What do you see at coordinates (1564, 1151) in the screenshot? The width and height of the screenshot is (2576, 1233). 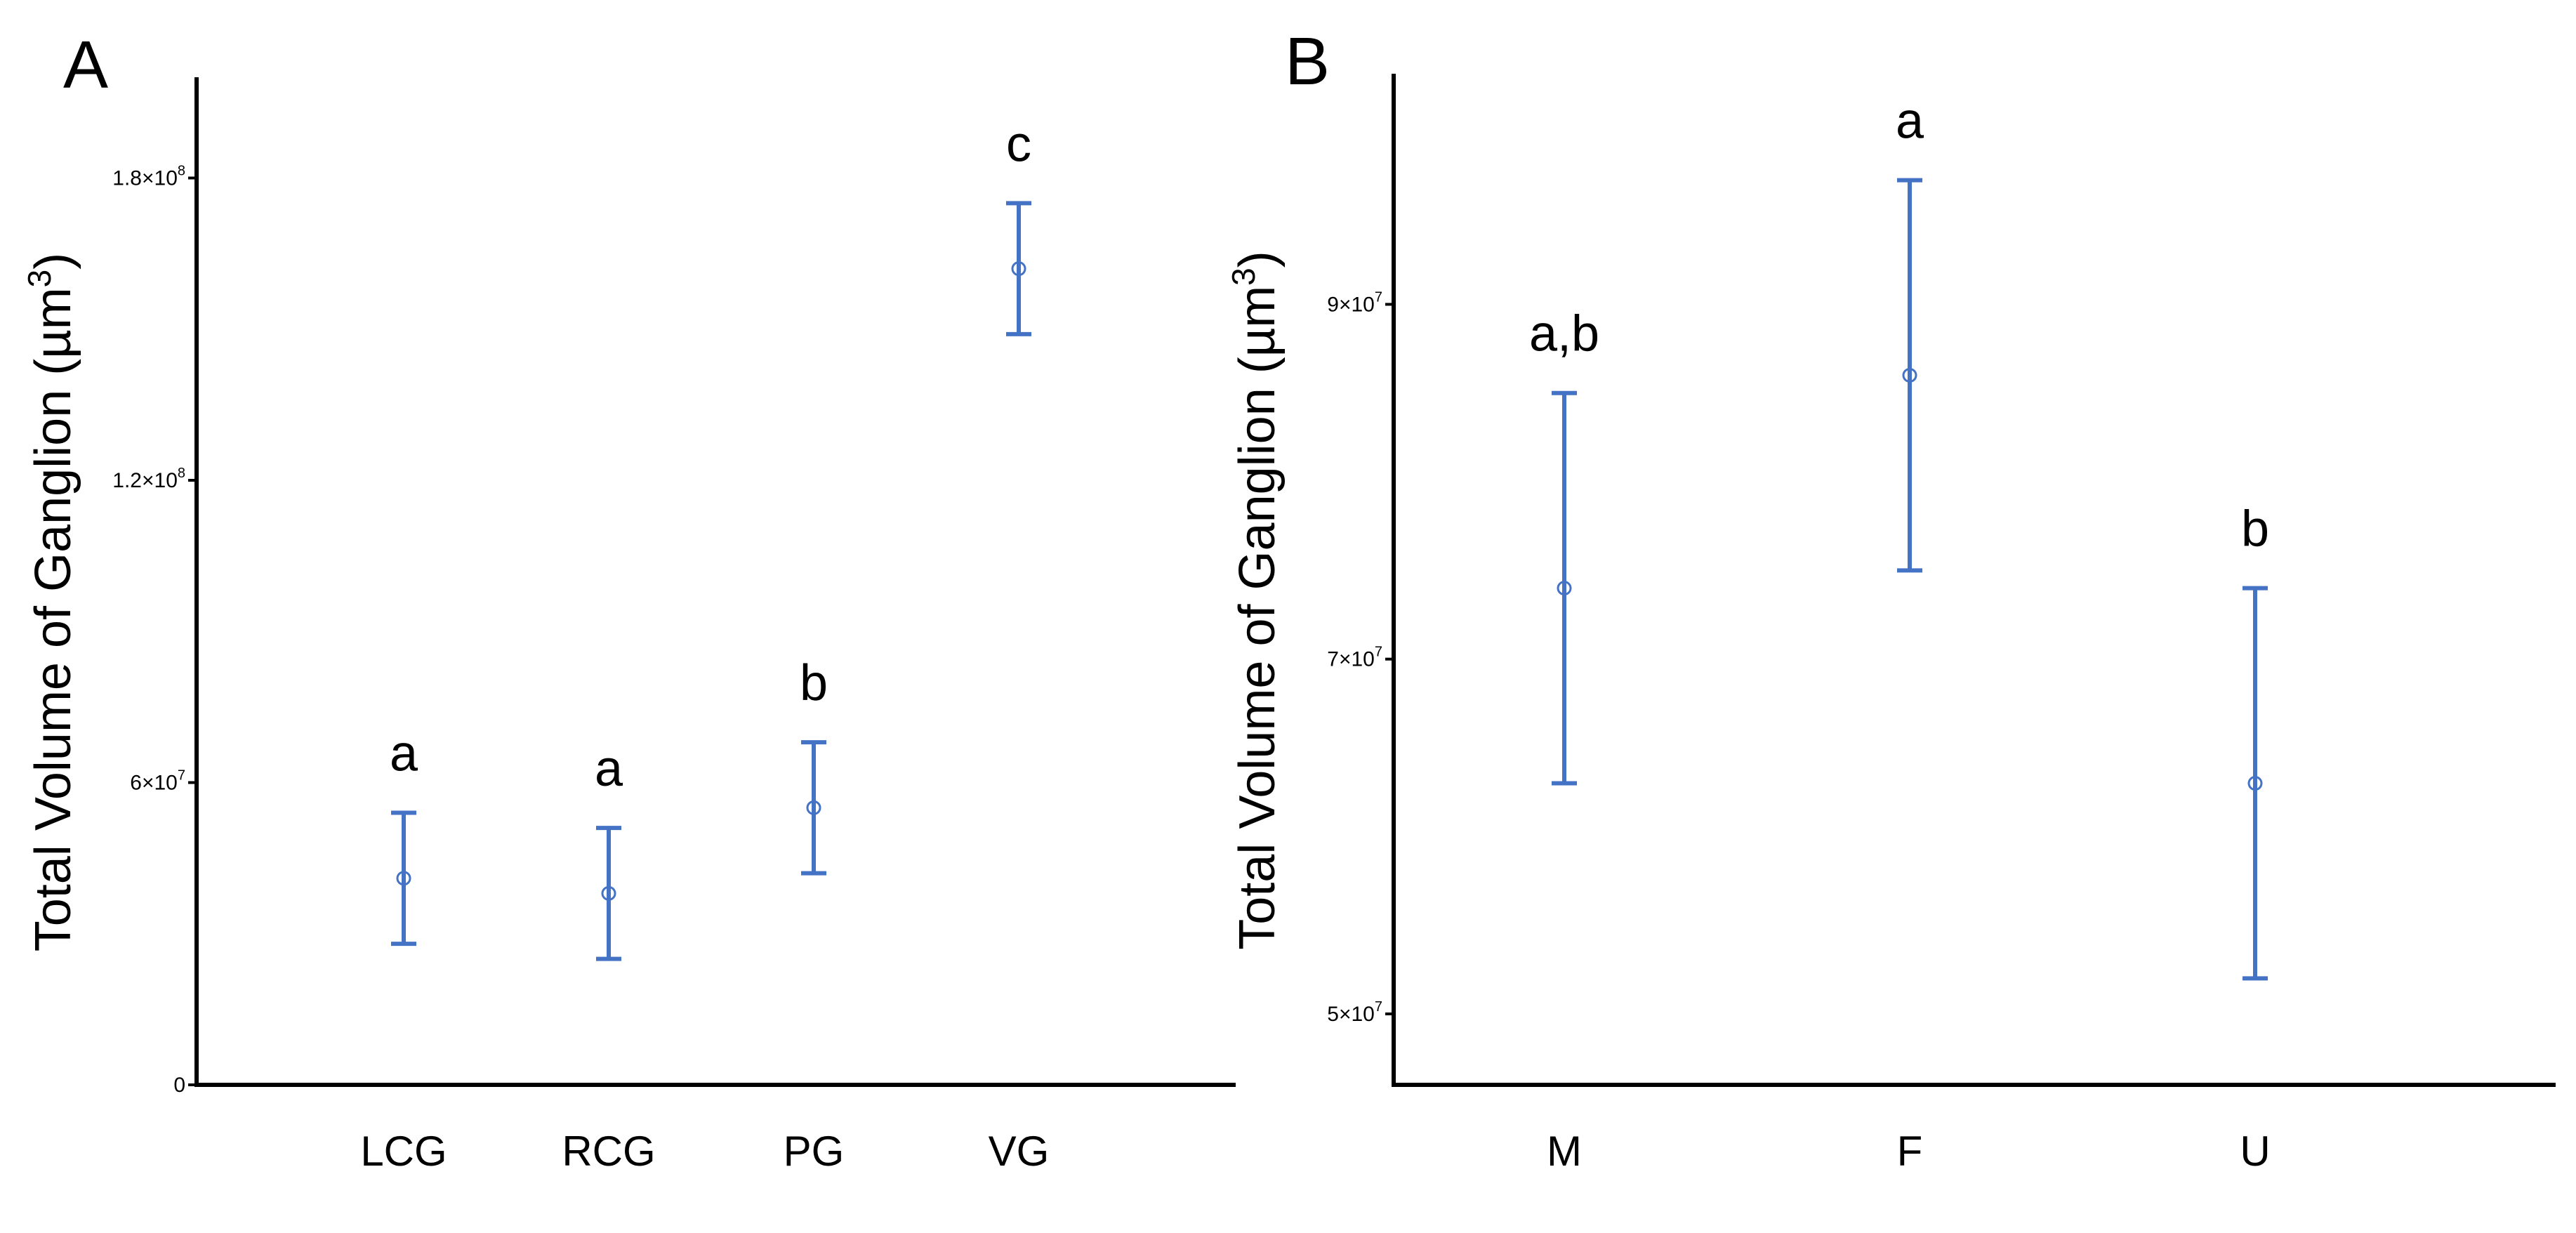 I see `x-tick-label-m: M` at bounding box center [1564, 1151].